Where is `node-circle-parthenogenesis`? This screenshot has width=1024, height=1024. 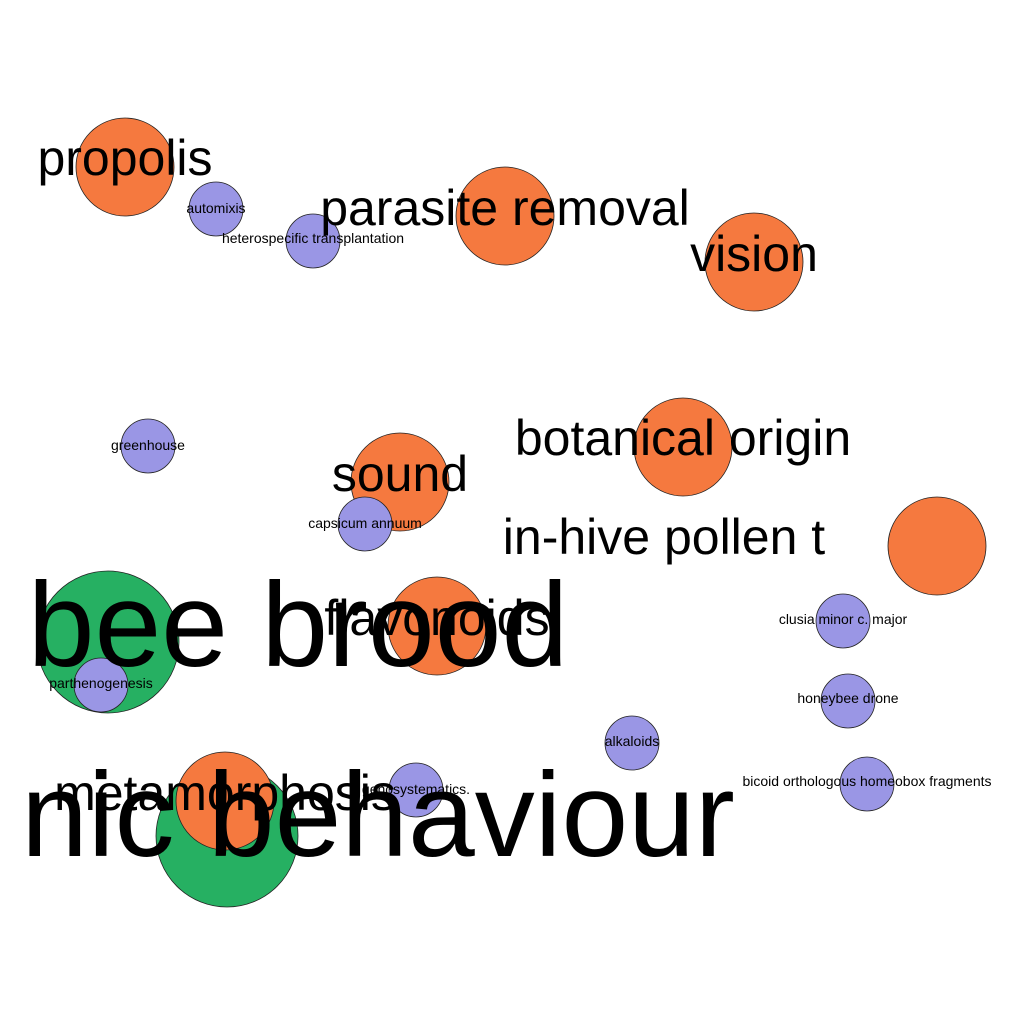
node-circle-parthenogenesis is located at coordinates (101, 685).